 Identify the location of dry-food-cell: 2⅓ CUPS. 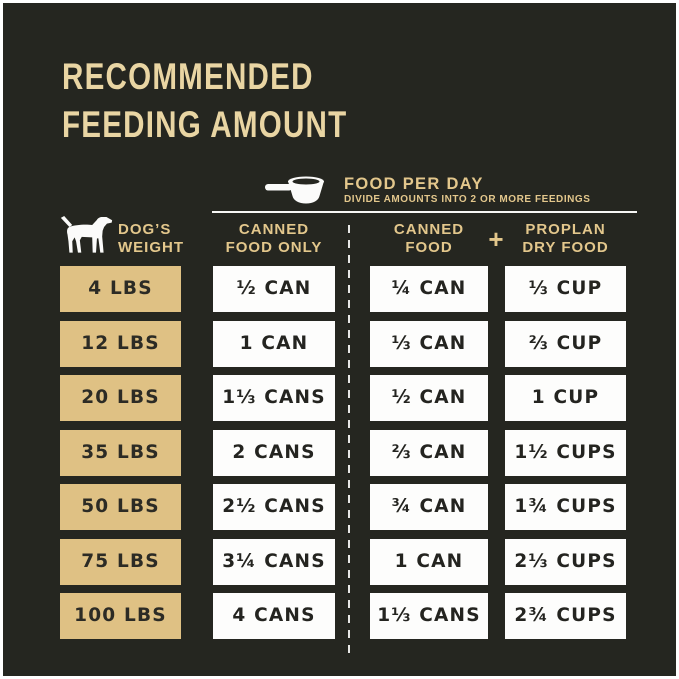
(565, 561).